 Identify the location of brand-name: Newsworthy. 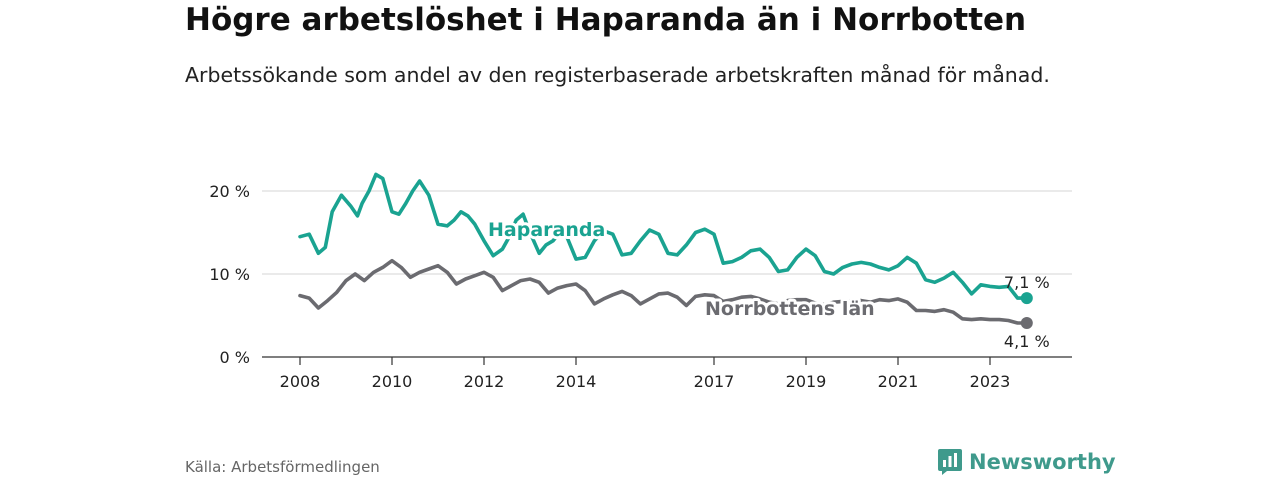
(1042, 462).